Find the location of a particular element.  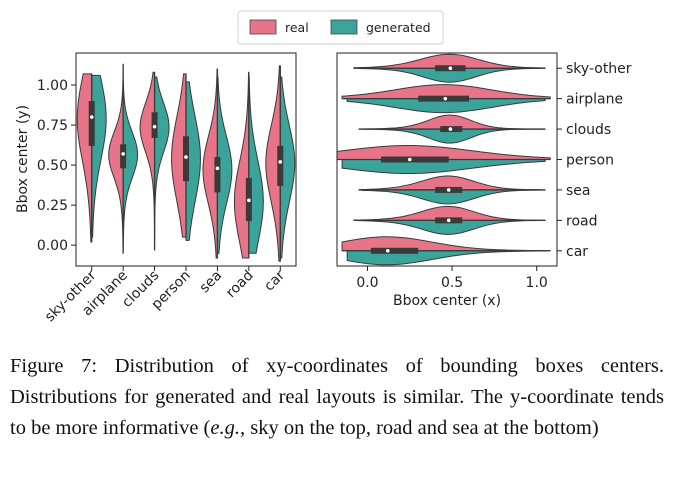

left-ytick-label-1-00: 1.00 is located at coordinates (52, 86).